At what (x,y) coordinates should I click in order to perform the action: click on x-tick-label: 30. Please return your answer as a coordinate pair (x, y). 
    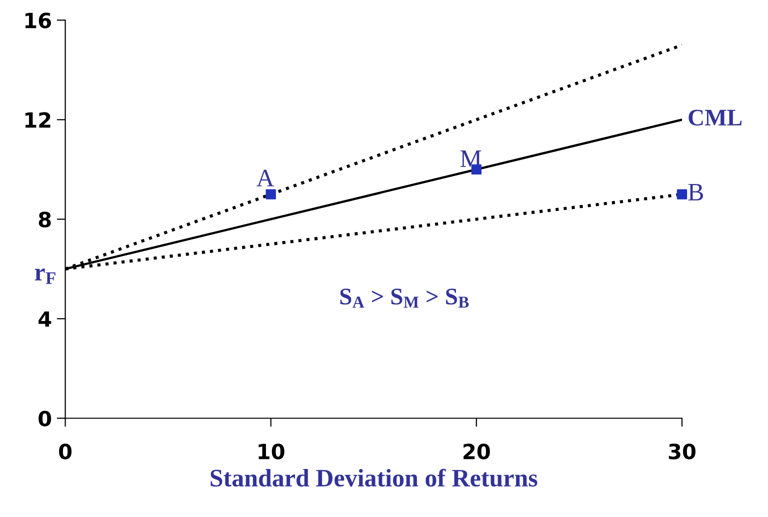
    Looking at the image, I should click on (682, 452).